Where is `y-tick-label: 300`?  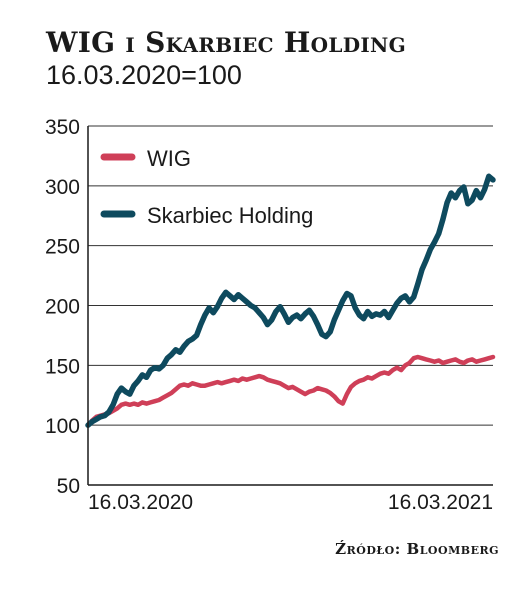 y-tick-label: 300 is located at coordinates (62, 187).